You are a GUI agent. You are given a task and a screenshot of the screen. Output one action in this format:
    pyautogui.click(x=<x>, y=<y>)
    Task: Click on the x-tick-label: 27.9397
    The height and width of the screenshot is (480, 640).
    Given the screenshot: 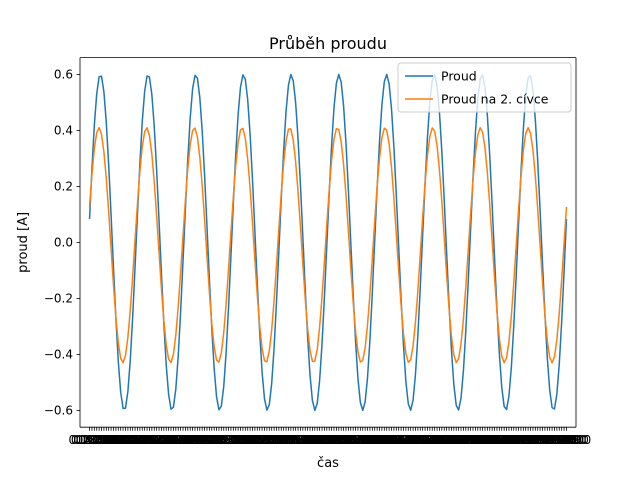 What is the action you would take?
    pyautogui.click(x=423, y=440)
    